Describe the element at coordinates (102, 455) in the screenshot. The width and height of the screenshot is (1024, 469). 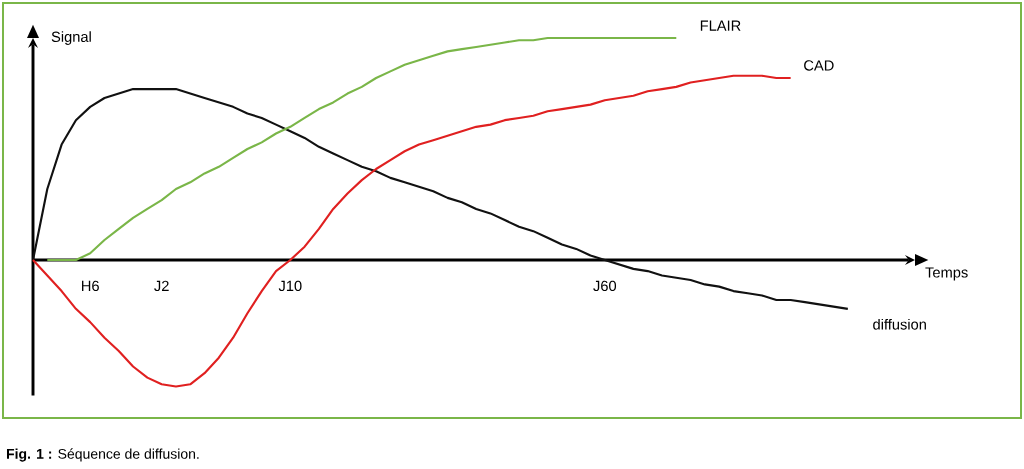
I see `text: Fig. 1 : Séquence de diffusion.` at that location.